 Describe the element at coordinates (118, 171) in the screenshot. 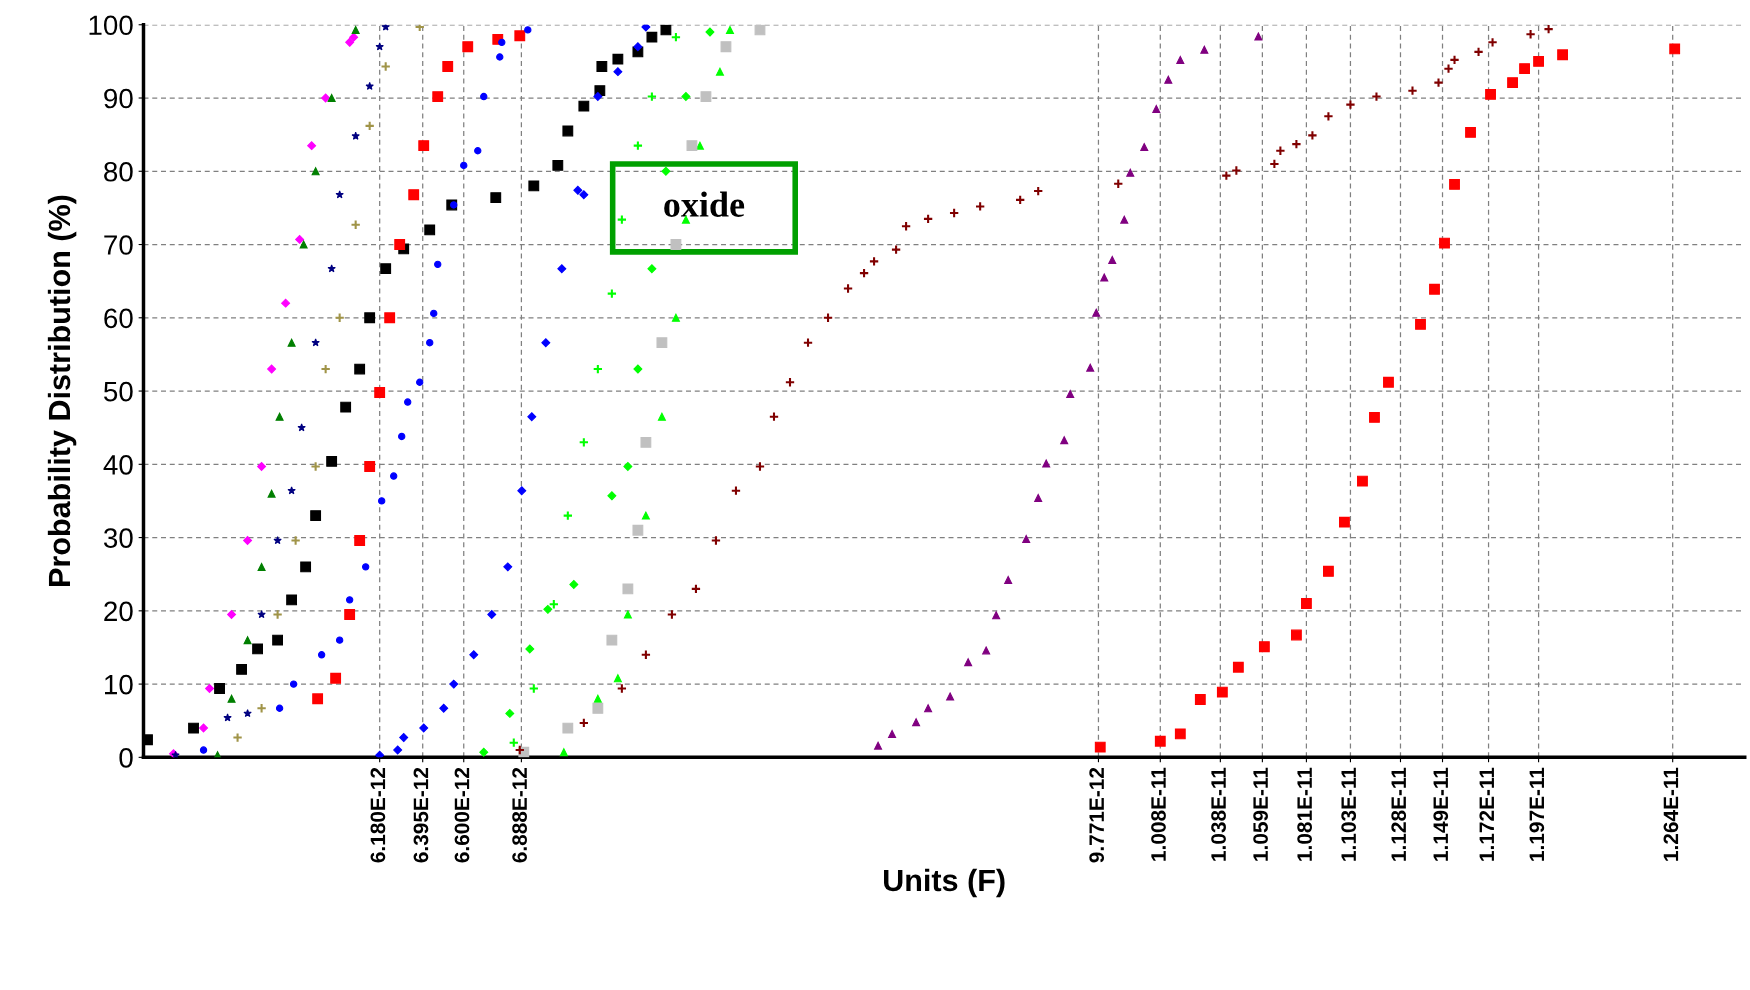

I see `y-tick-label: 80` at that location.